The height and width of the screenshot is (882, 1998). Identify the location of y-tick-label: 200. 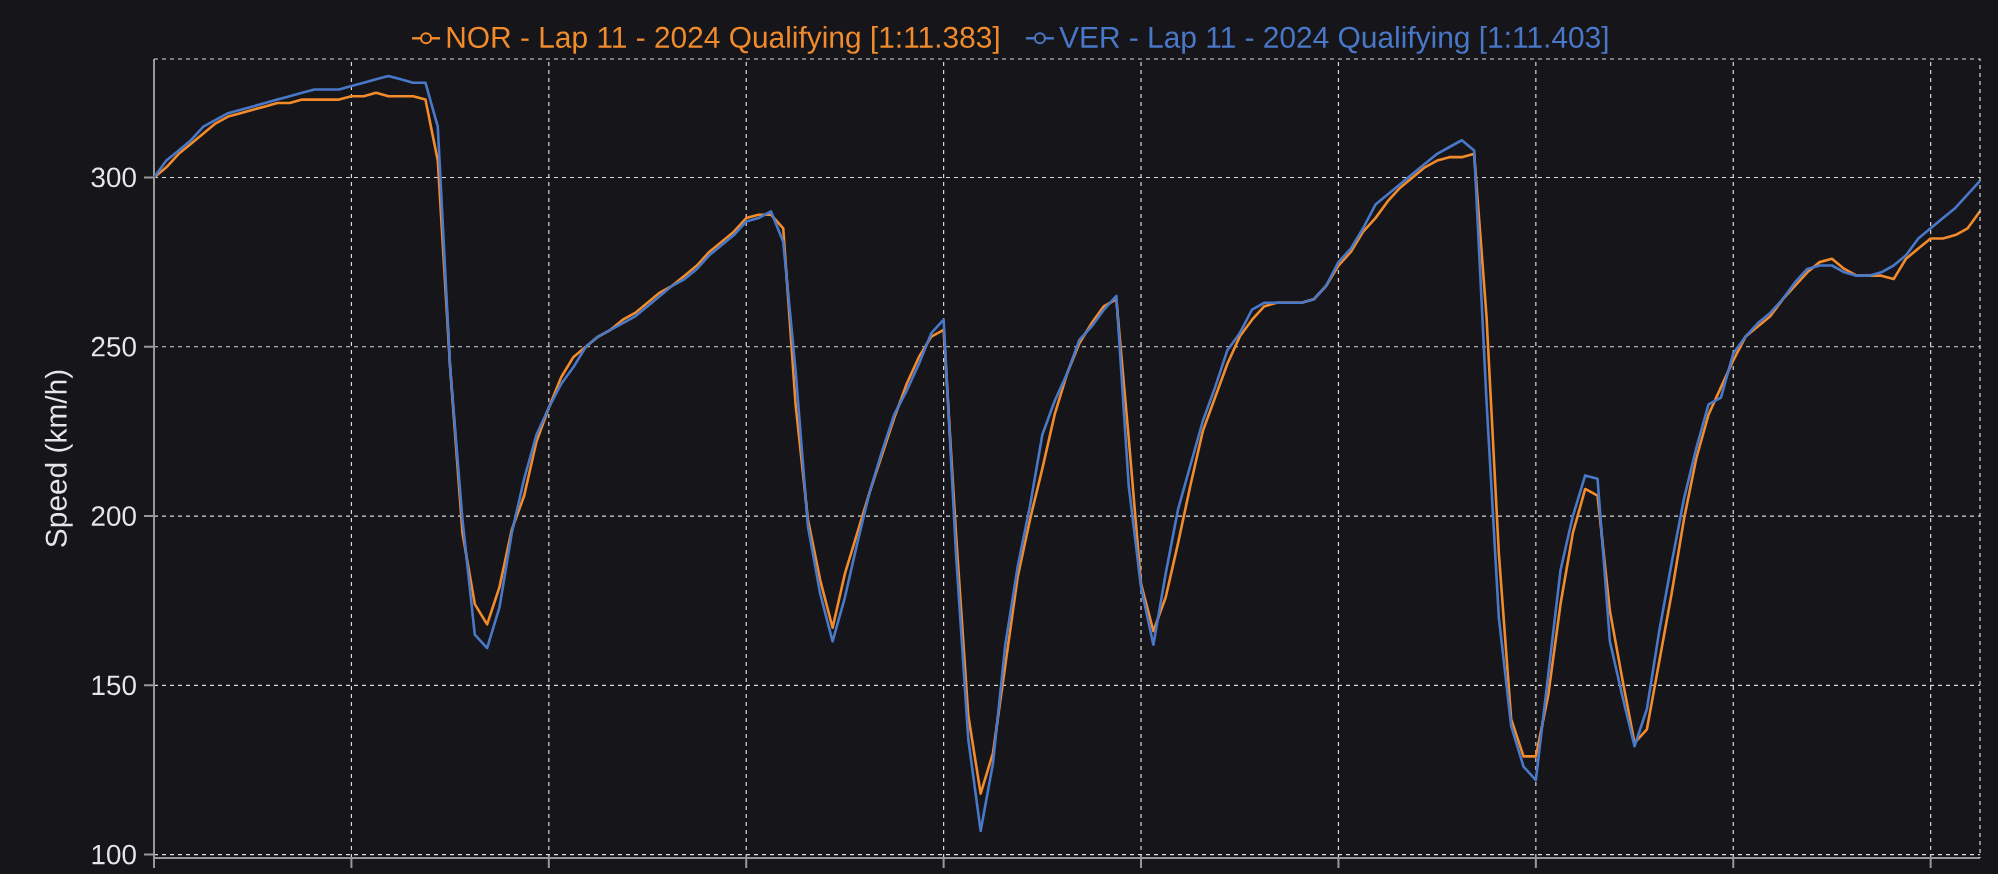
(113, 516).